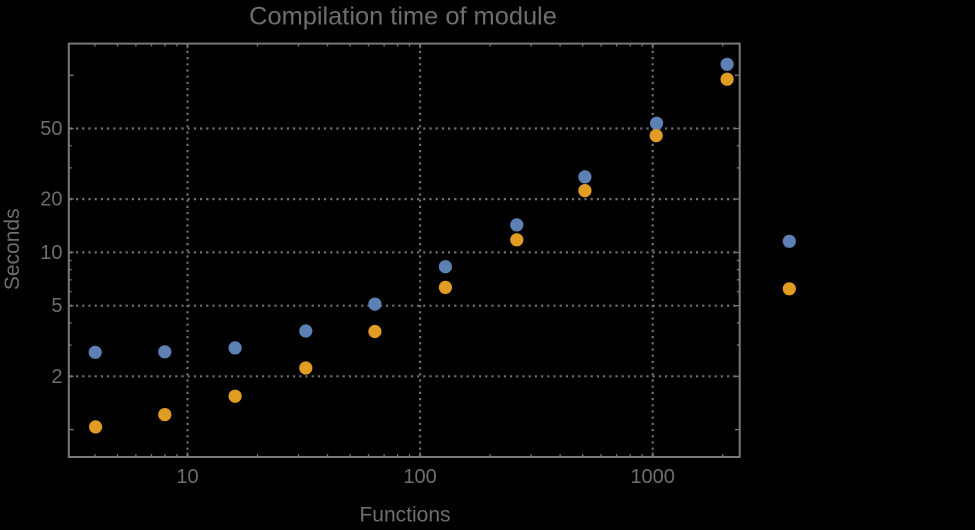  I want to click on svg-text: 1000, so click(652, 477).